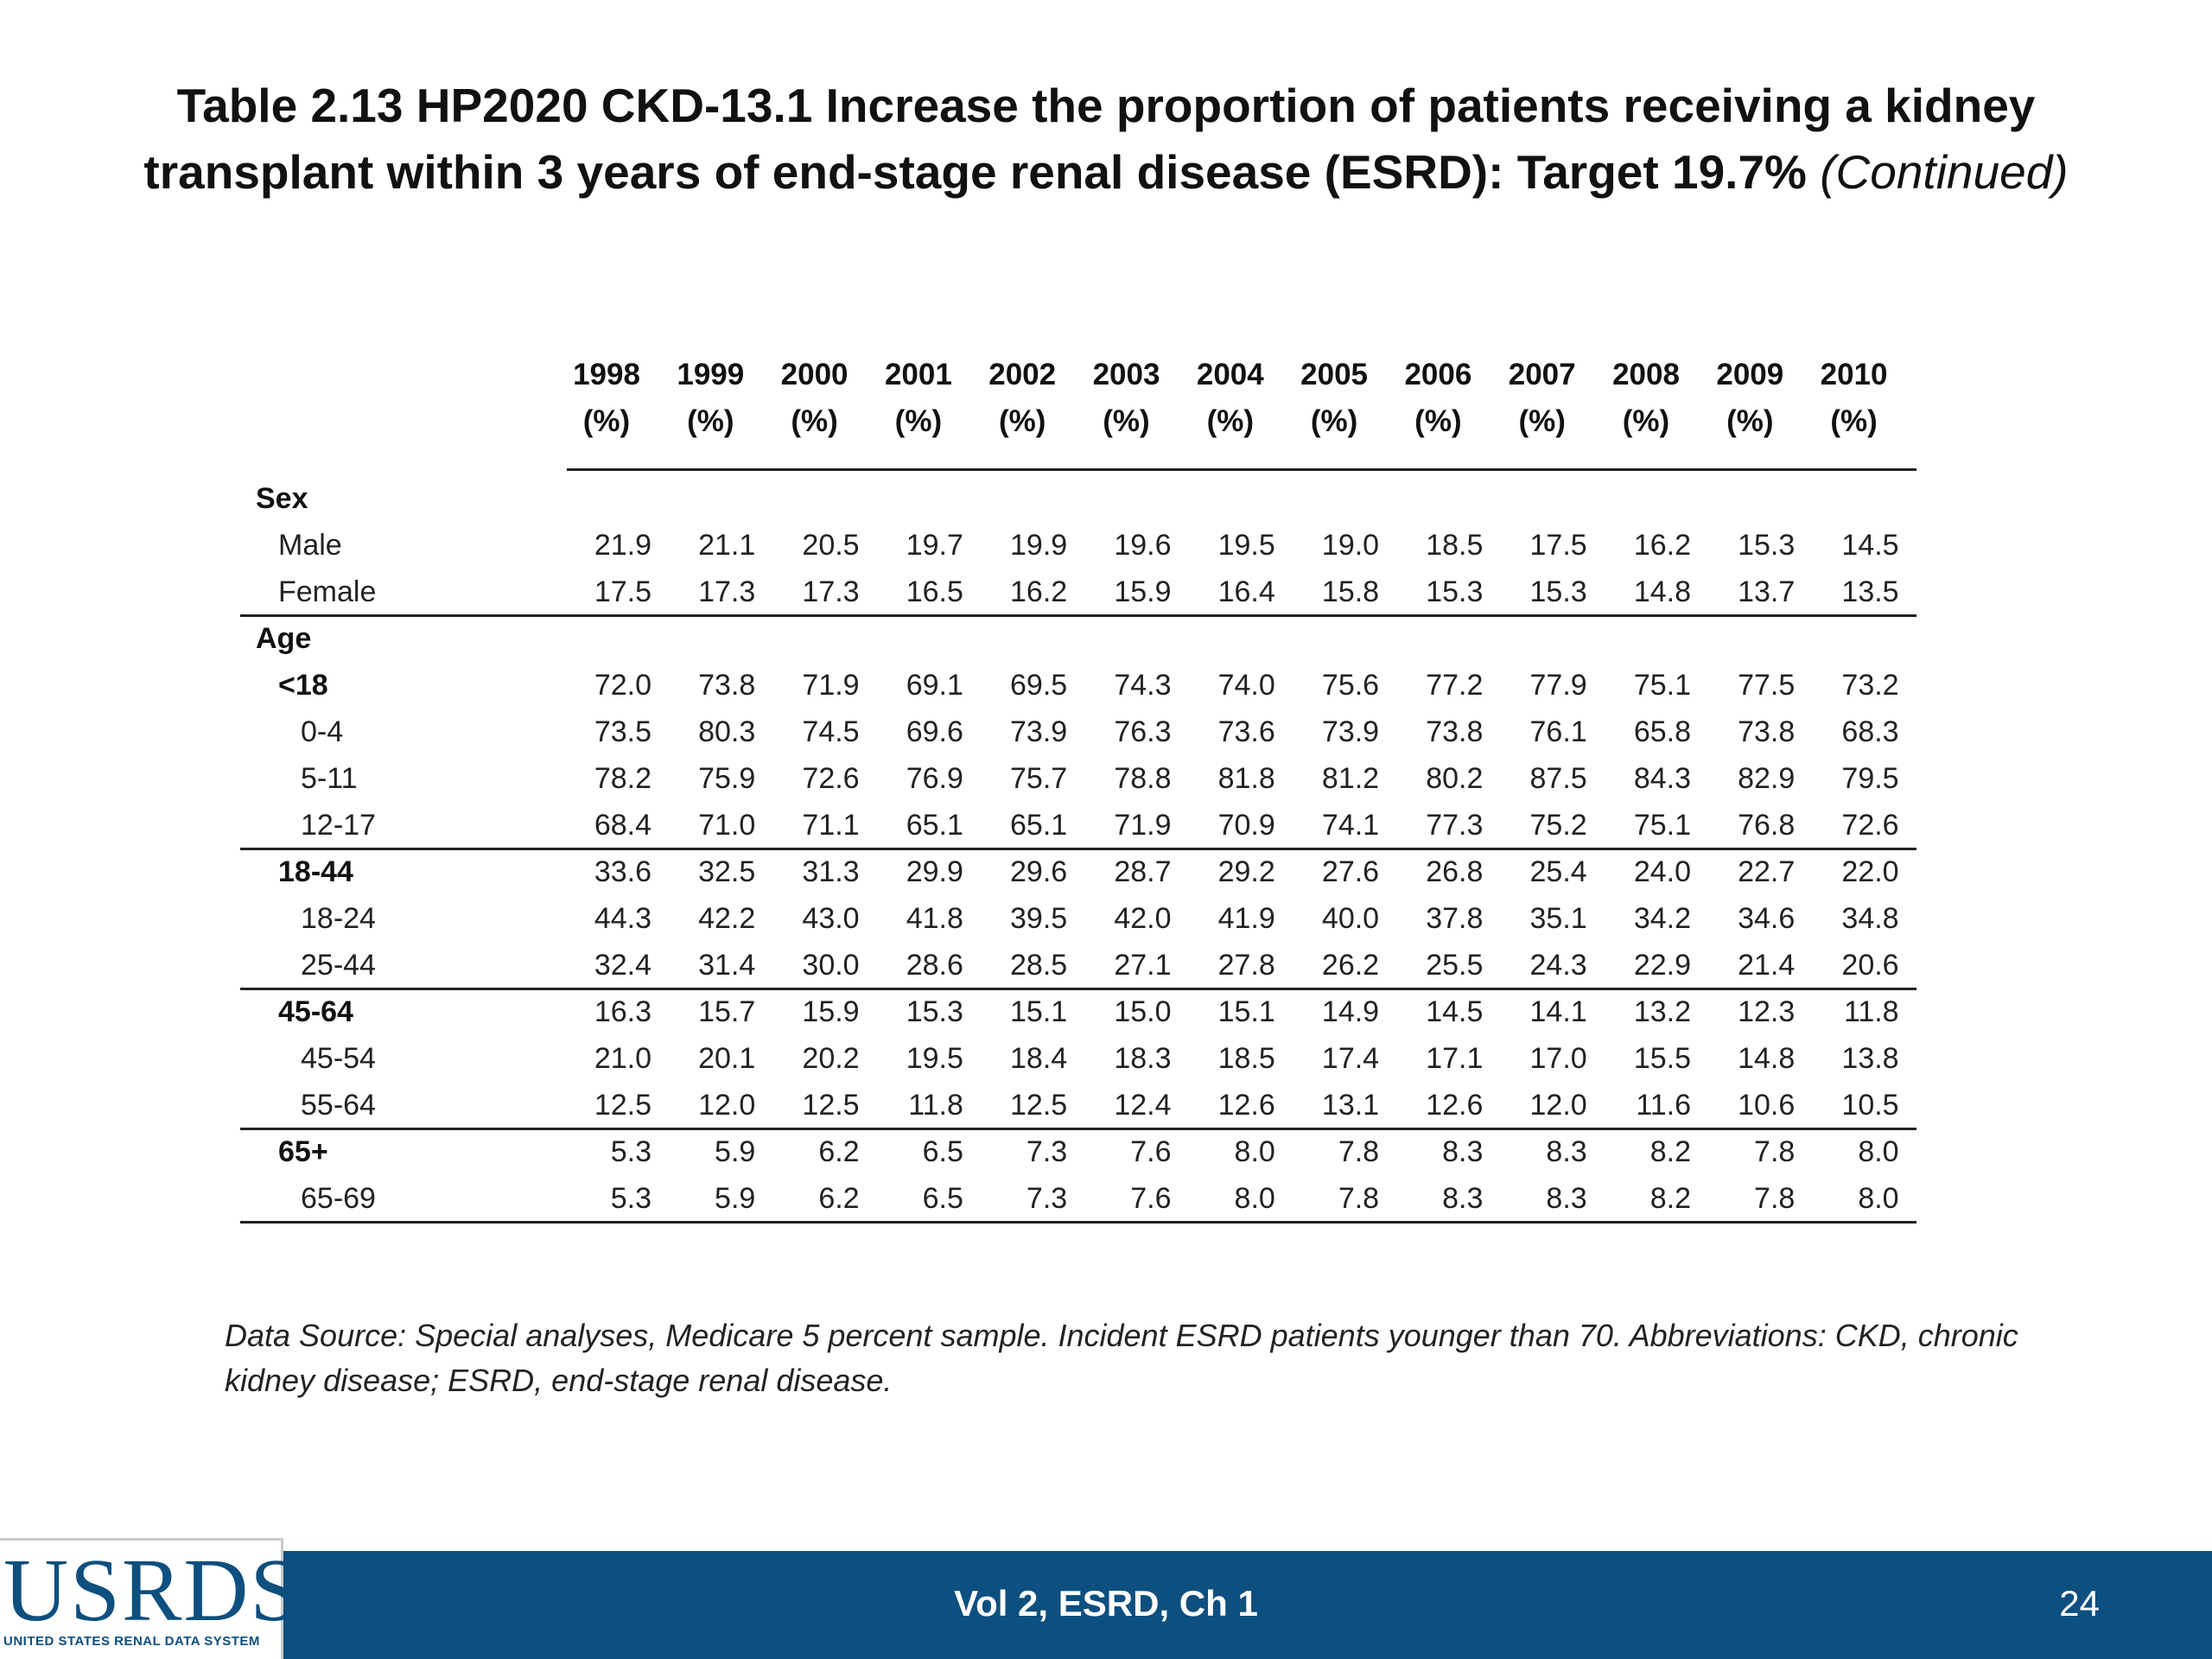 The image size is (2212, 1659). I want to click on table-cell: 74.3, so click(1143, 685).